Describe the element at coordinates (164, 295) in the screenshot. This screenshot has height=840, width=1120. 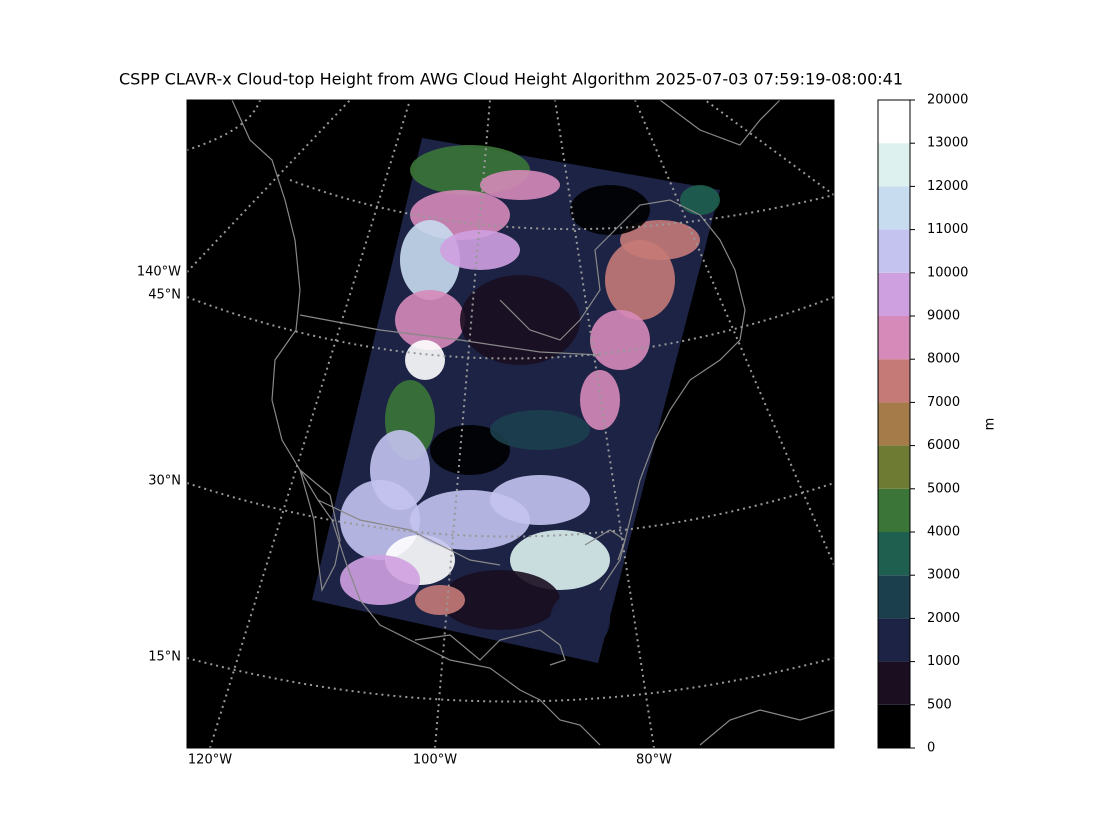
I see `lat-label: 45°N` at that location.